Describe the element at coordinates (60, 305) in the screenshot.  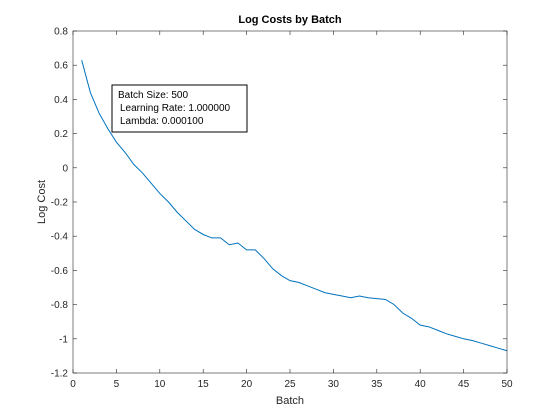
I see `y-tick-label: -0.8` at that location.